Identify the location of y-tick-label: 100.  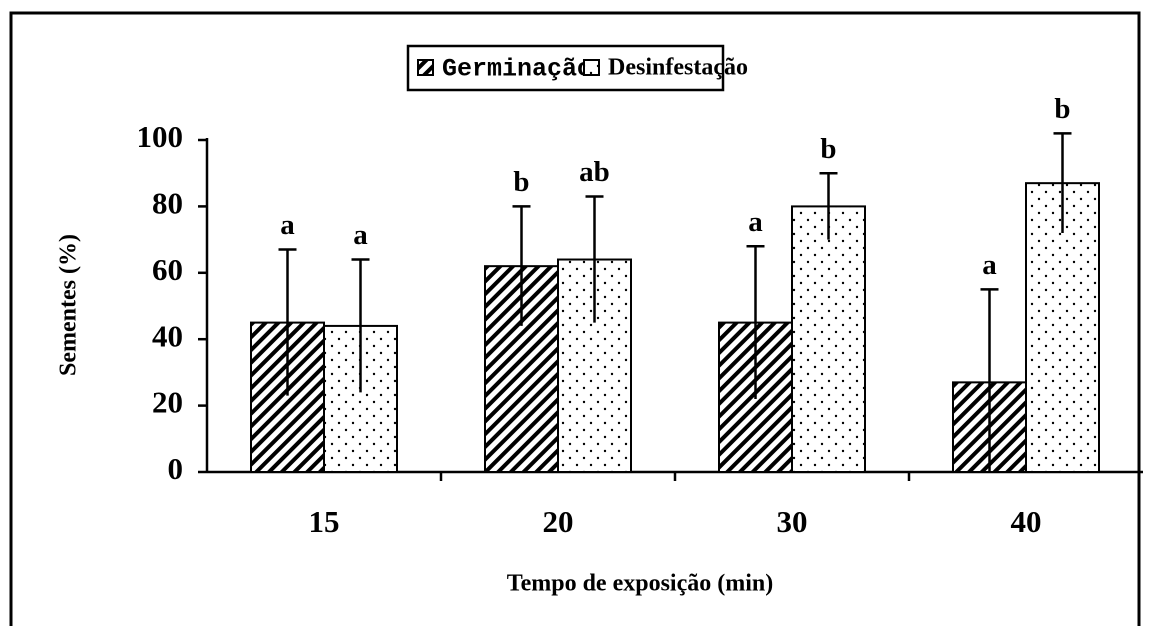
(160, 136).